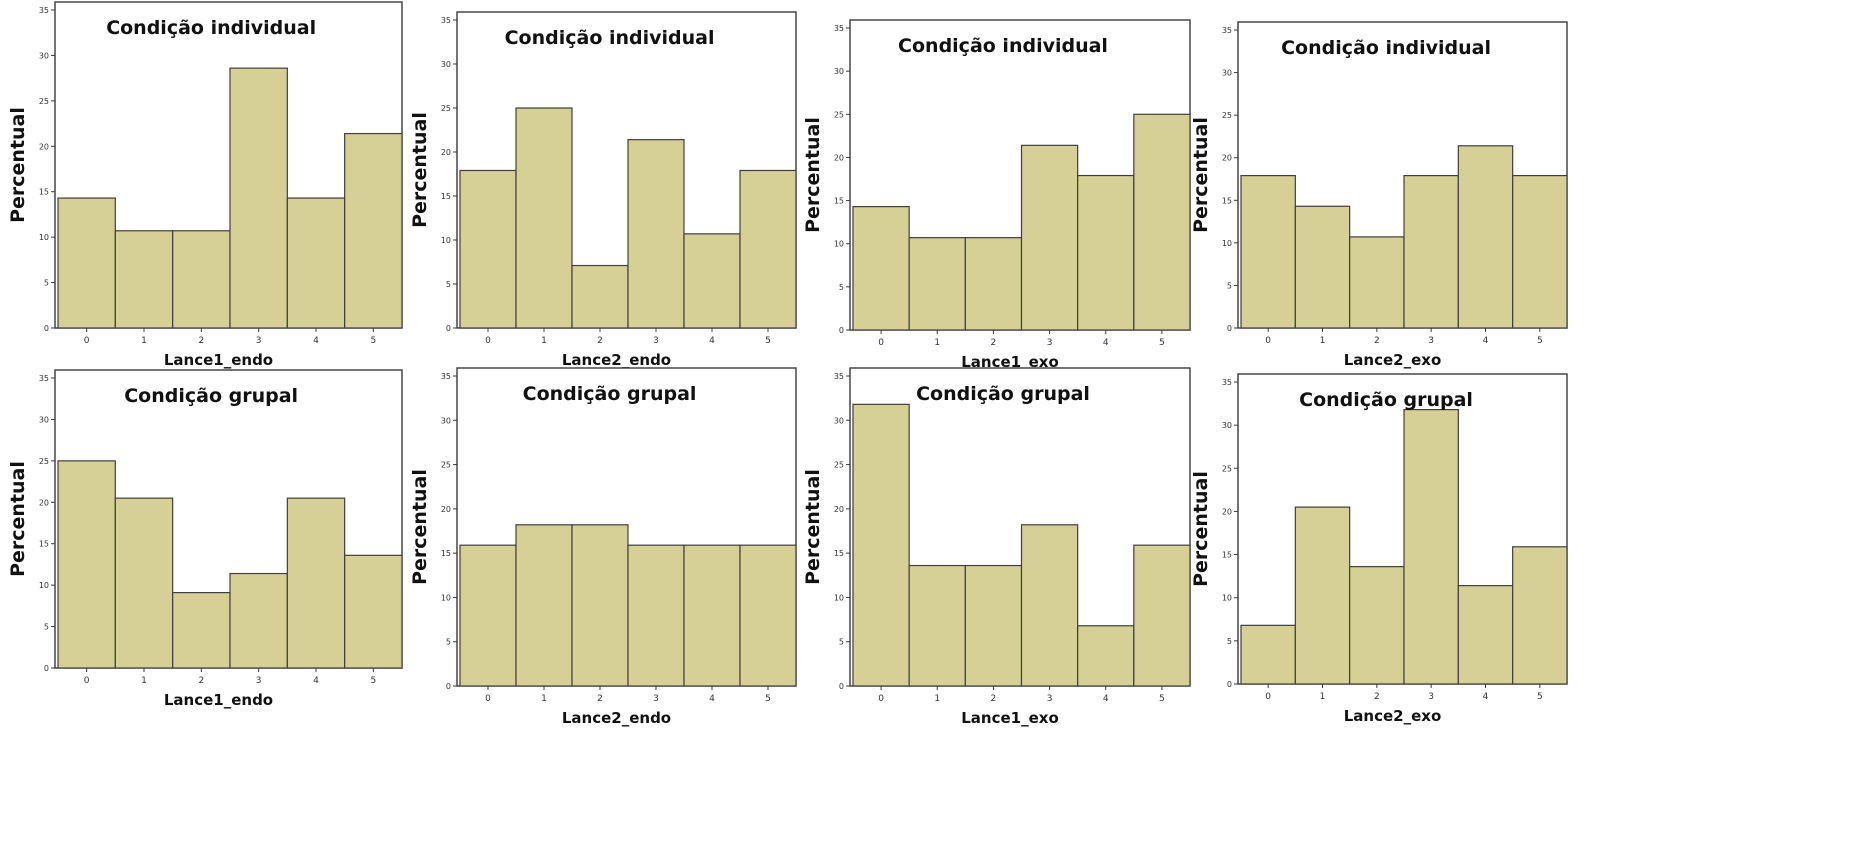  What do you see at coordinates (1010, 718) in the screenshot?
I see `x-axis-label: Lance1_exo` at bounding box center [1010, 718].